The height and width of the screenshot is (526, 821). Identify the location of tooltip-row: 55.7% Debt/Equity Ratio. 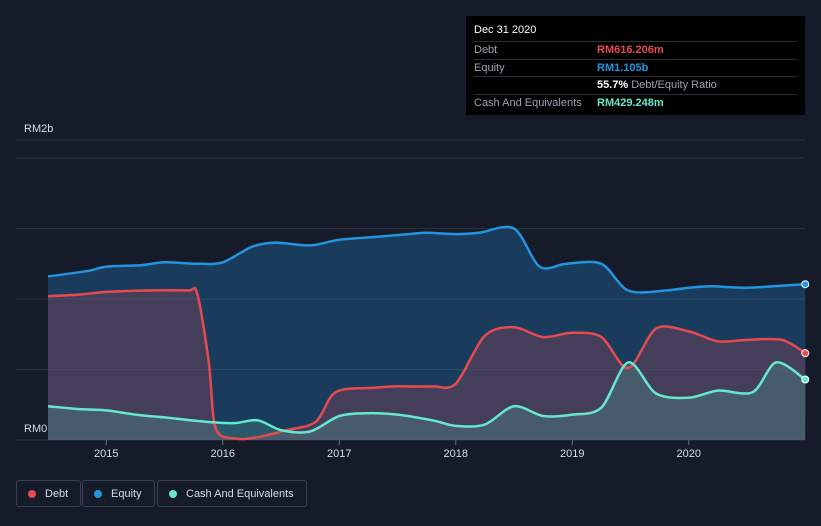
(635, 85).